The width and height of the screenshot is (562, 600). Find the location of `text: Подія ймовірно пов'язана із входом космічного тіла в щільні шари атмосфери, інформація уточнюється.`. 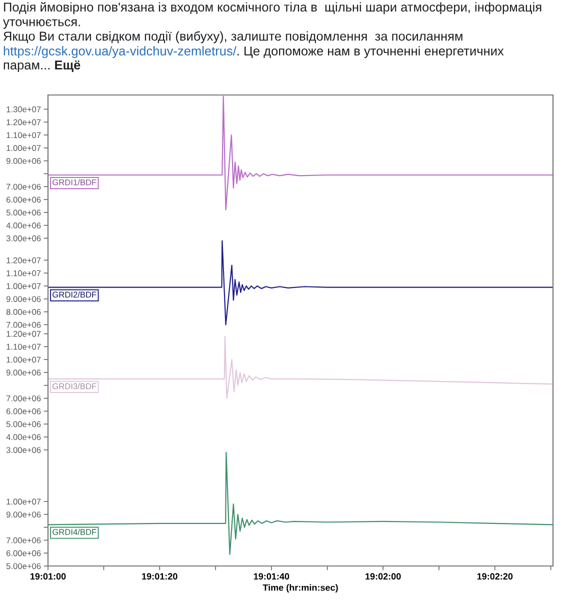

text: Подія ймовірно пов'язана із входом космічного тіла в щільні шари атмосфери, інформація уточнюється. is located at coordinates (272, 15).